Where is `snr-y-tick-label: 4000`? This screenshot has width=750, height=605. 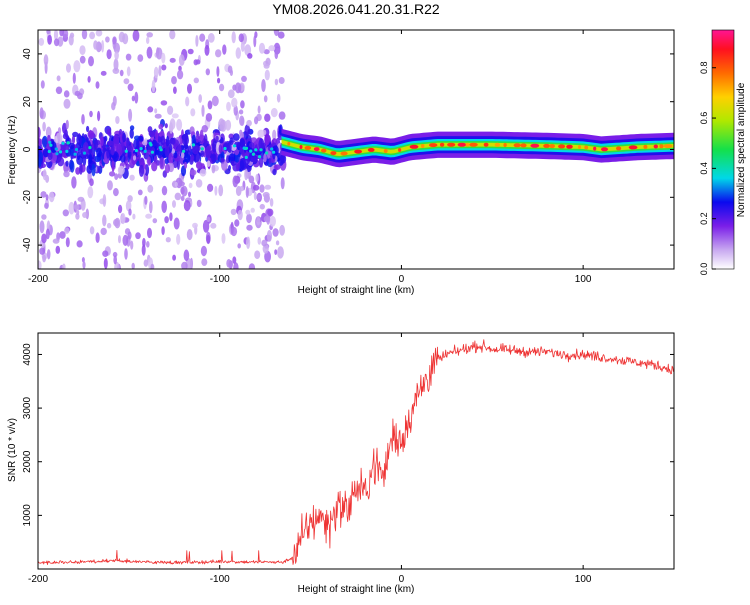 snr-y-tick-label: 4000 is located at coordinates (27, 354).